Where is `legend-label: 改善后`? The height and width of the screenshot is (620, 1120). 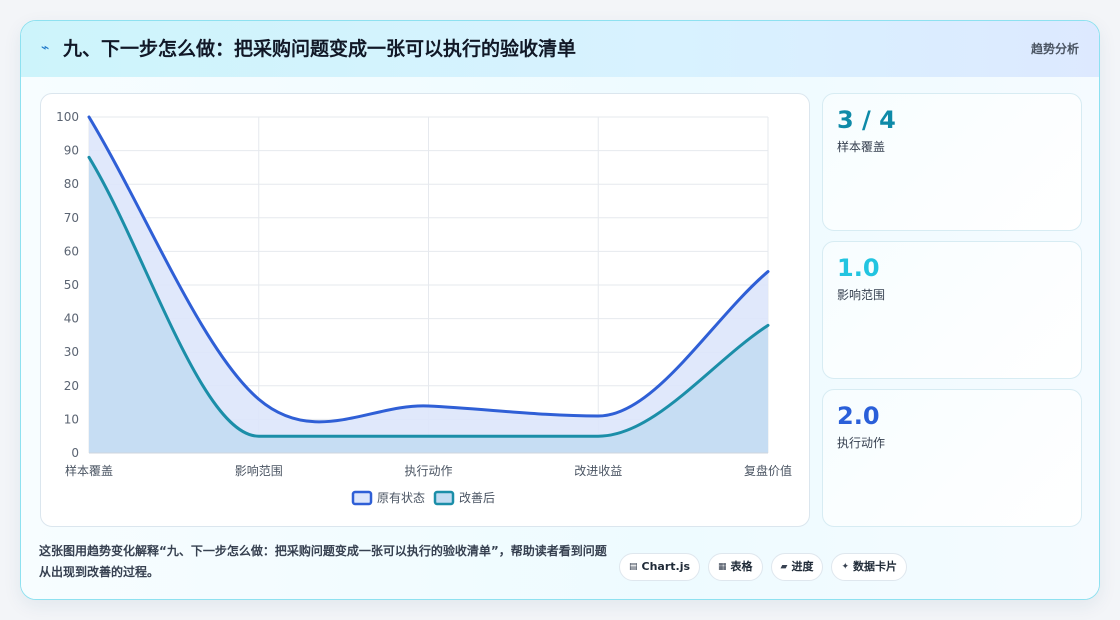
legend-label: 改善后 is located at coordinates (477, 497).